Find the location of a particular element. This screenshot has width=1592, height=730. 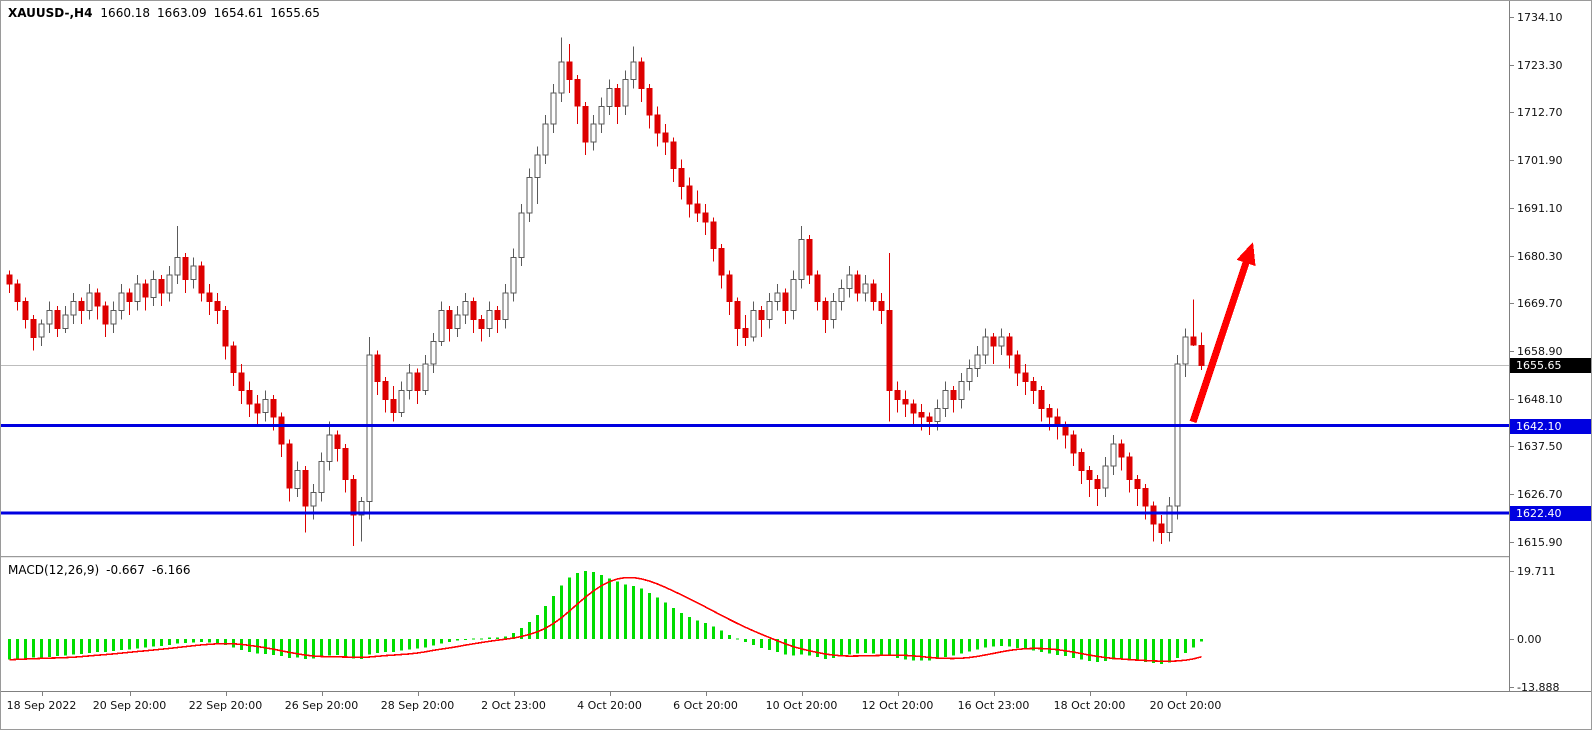

current-price-tag: 1655.65 is located at coordinates (1550, 366).